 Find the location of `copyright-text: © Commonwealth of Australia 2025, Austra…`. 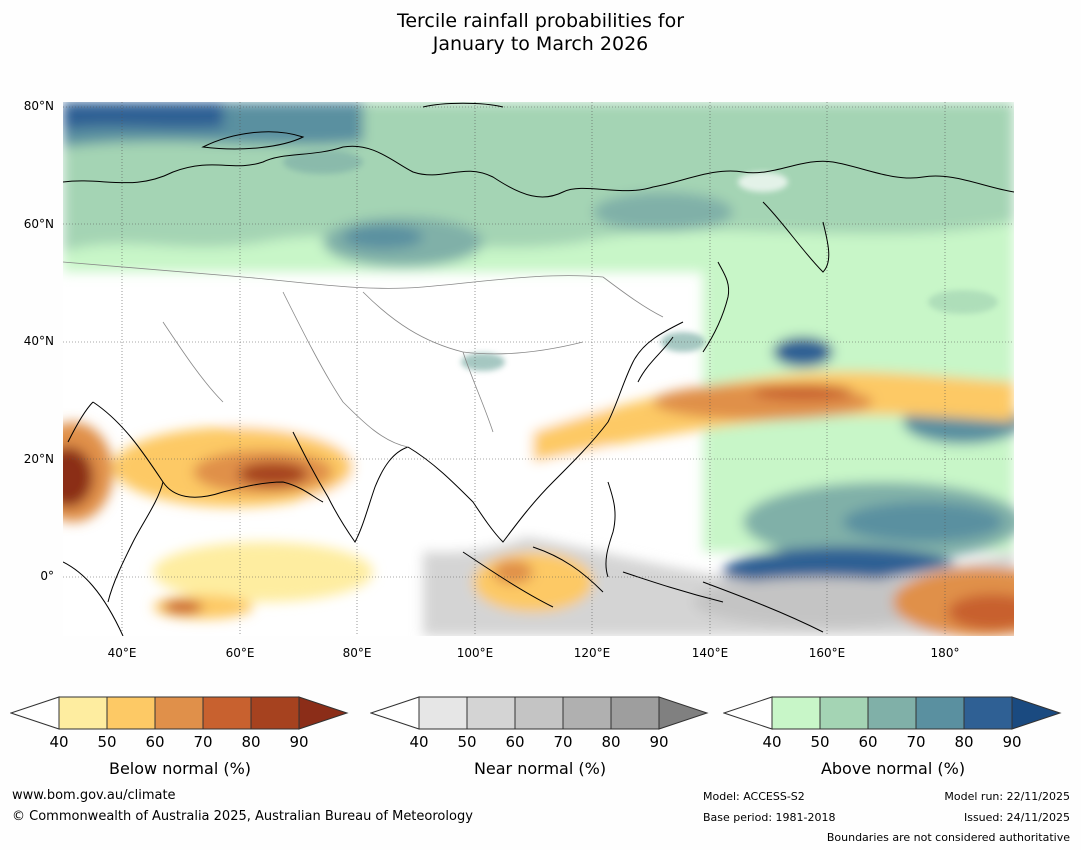

copyright-text: © Commonwealth of Australia 2025, Austra… is located at coordinates (242, 816).